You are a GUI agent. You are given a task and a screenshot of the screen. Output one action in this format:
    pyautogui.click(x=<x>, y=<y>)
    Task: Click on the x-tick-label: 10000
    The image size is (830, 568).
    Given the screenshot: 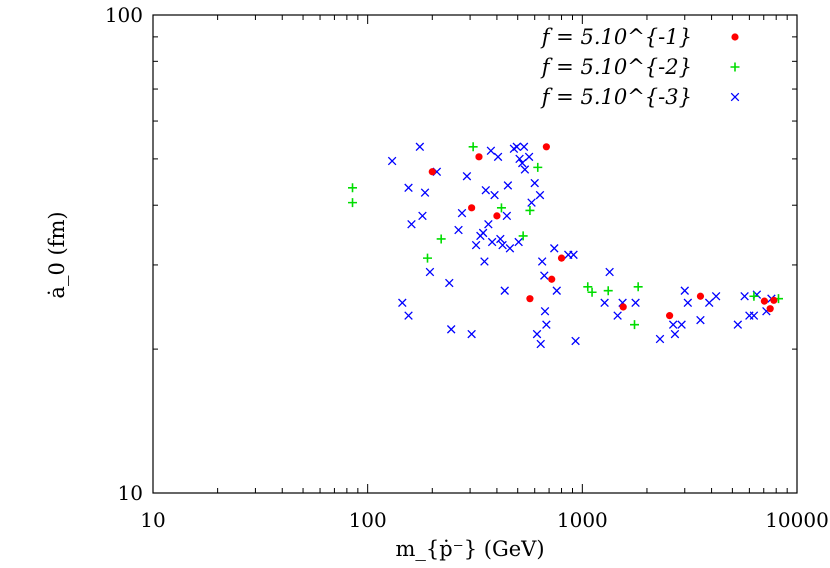 What is the action you would take?
    pyautogui.click(x=797, y=520)
    